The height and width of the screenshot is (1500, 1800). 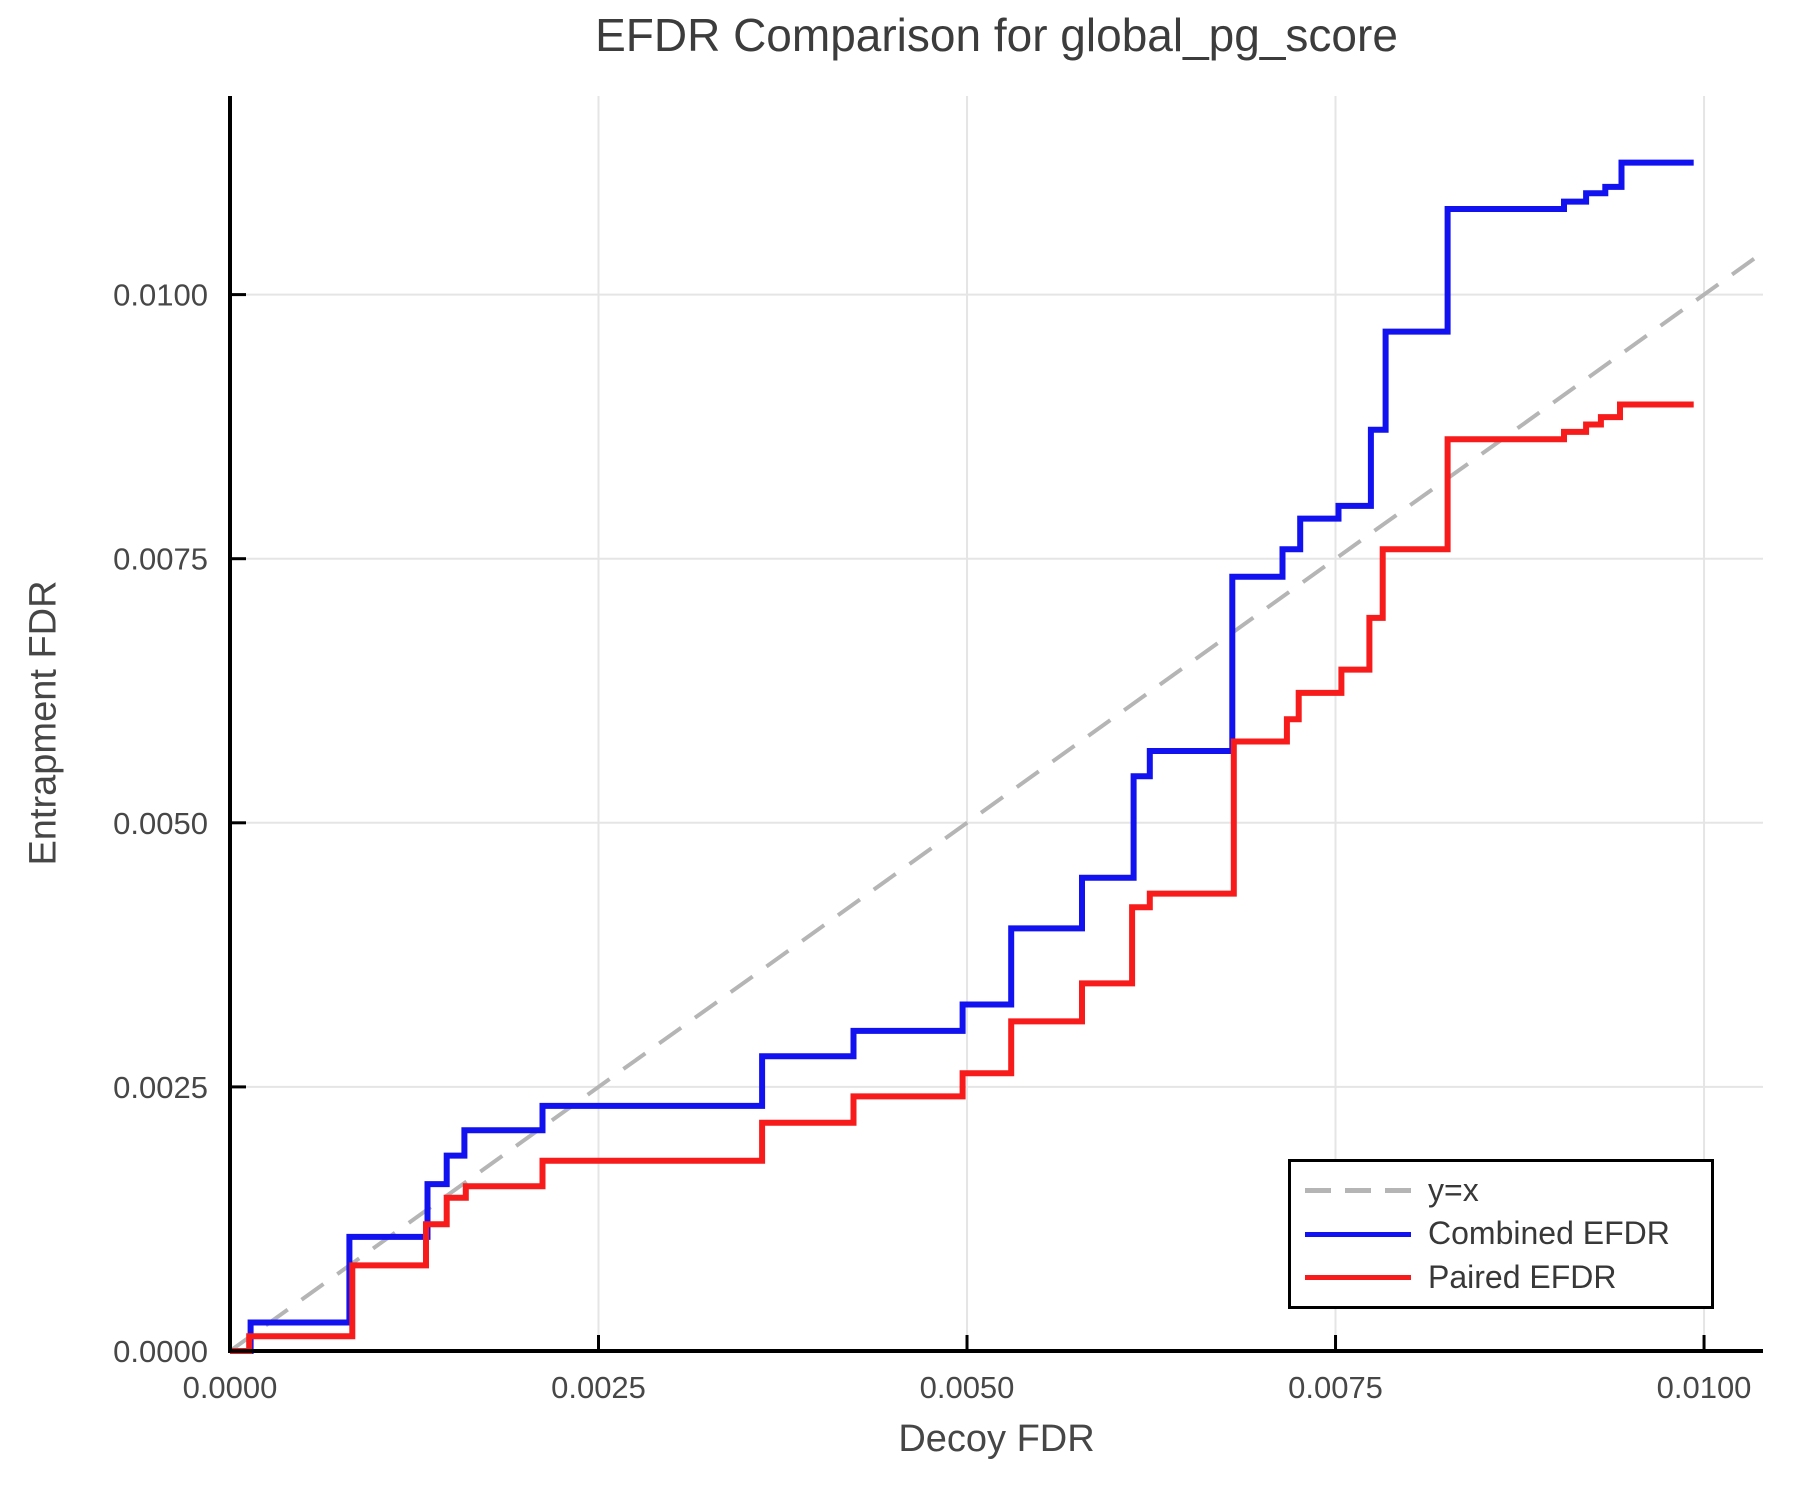 What do you see at coordinates (1508, 1190) in the screenshot?
I see `legend-entry-yx: y=x` at bounding box center [1508, 1190].